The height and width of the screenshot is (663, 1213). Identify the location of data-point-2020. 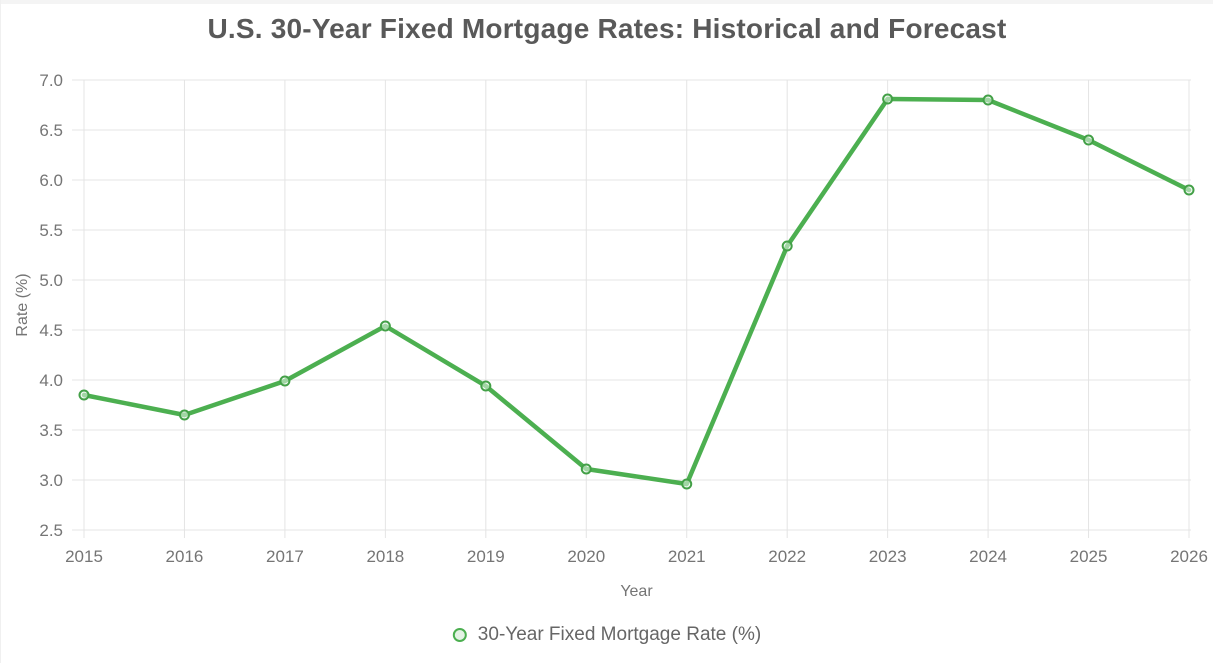
(586, 469).